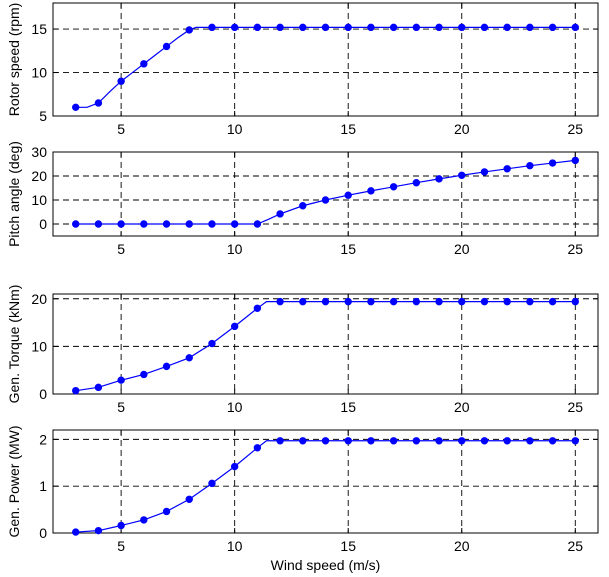  I want to click on y-axis-label: Gen. Power (MW), so click(14, 481).